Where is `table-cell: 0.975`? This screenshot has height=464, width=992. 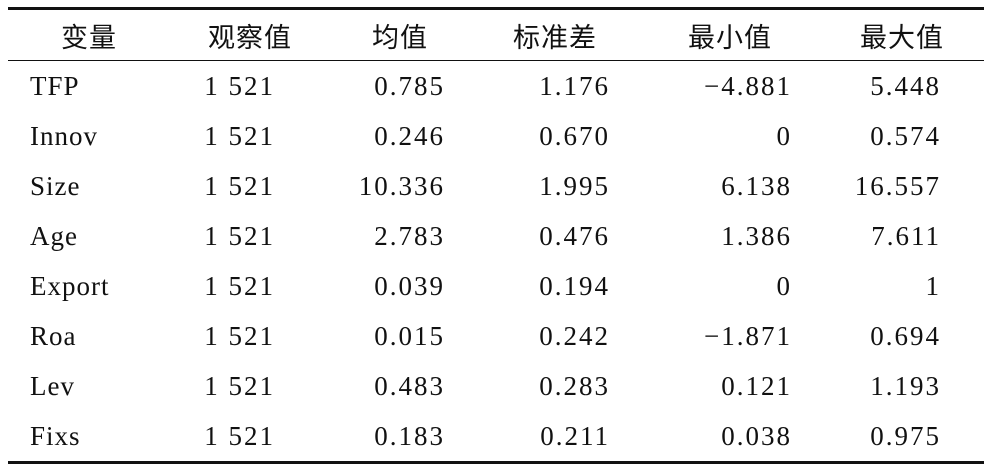 table-cell: 0.975 is located at coordinates (905, 435).